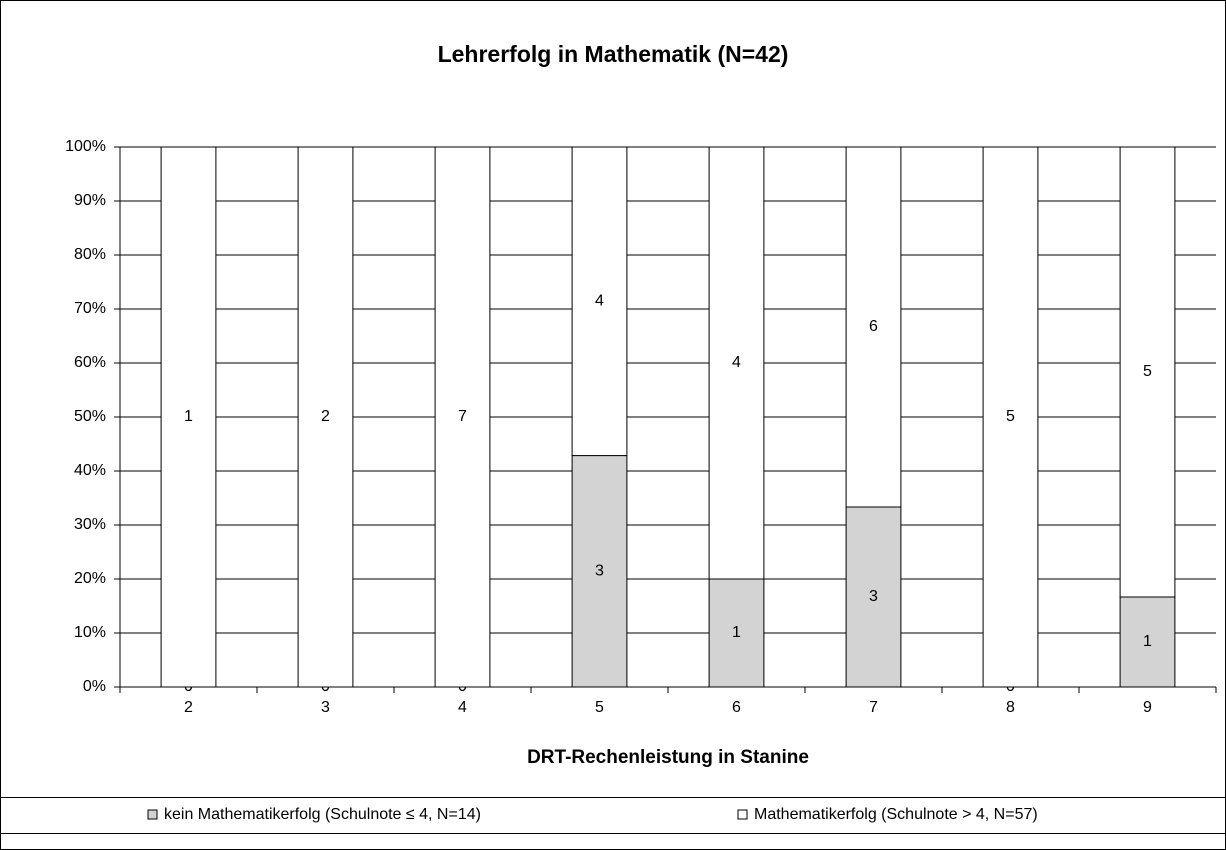  What do you see at coordinates (613, 54) in the screenshot?
I see `chart-title: Lehrerfolg in Mathematik (N=42)` at bounding box center [613, 54].